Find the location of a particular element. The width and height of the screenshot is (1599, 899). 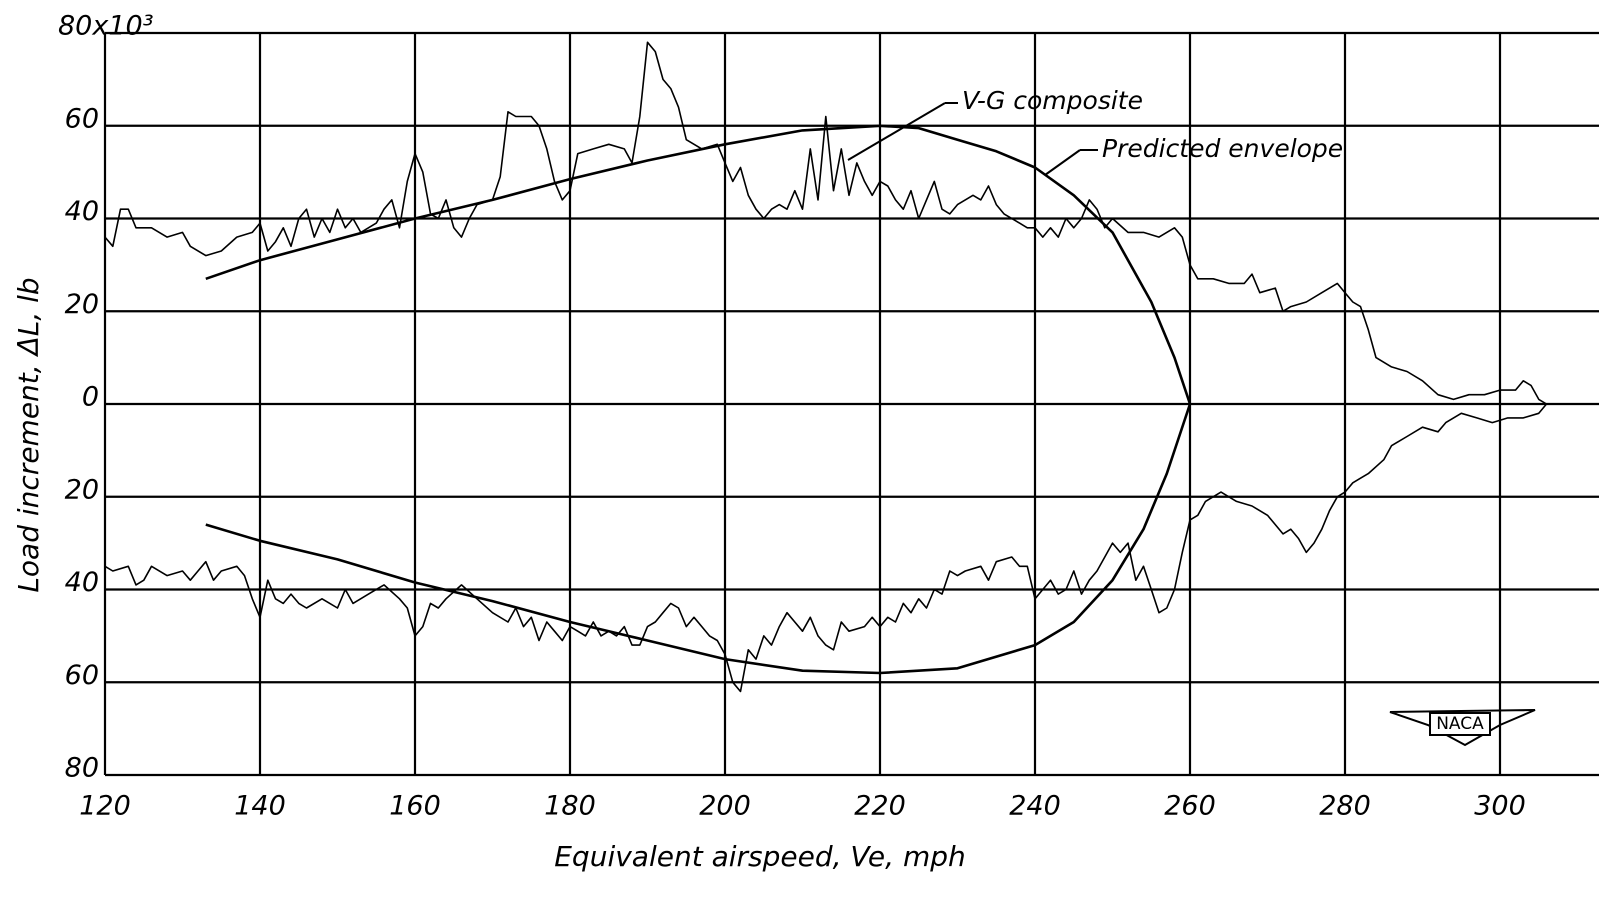

x-tick-label: 220 is located at coordinates (880, 806).